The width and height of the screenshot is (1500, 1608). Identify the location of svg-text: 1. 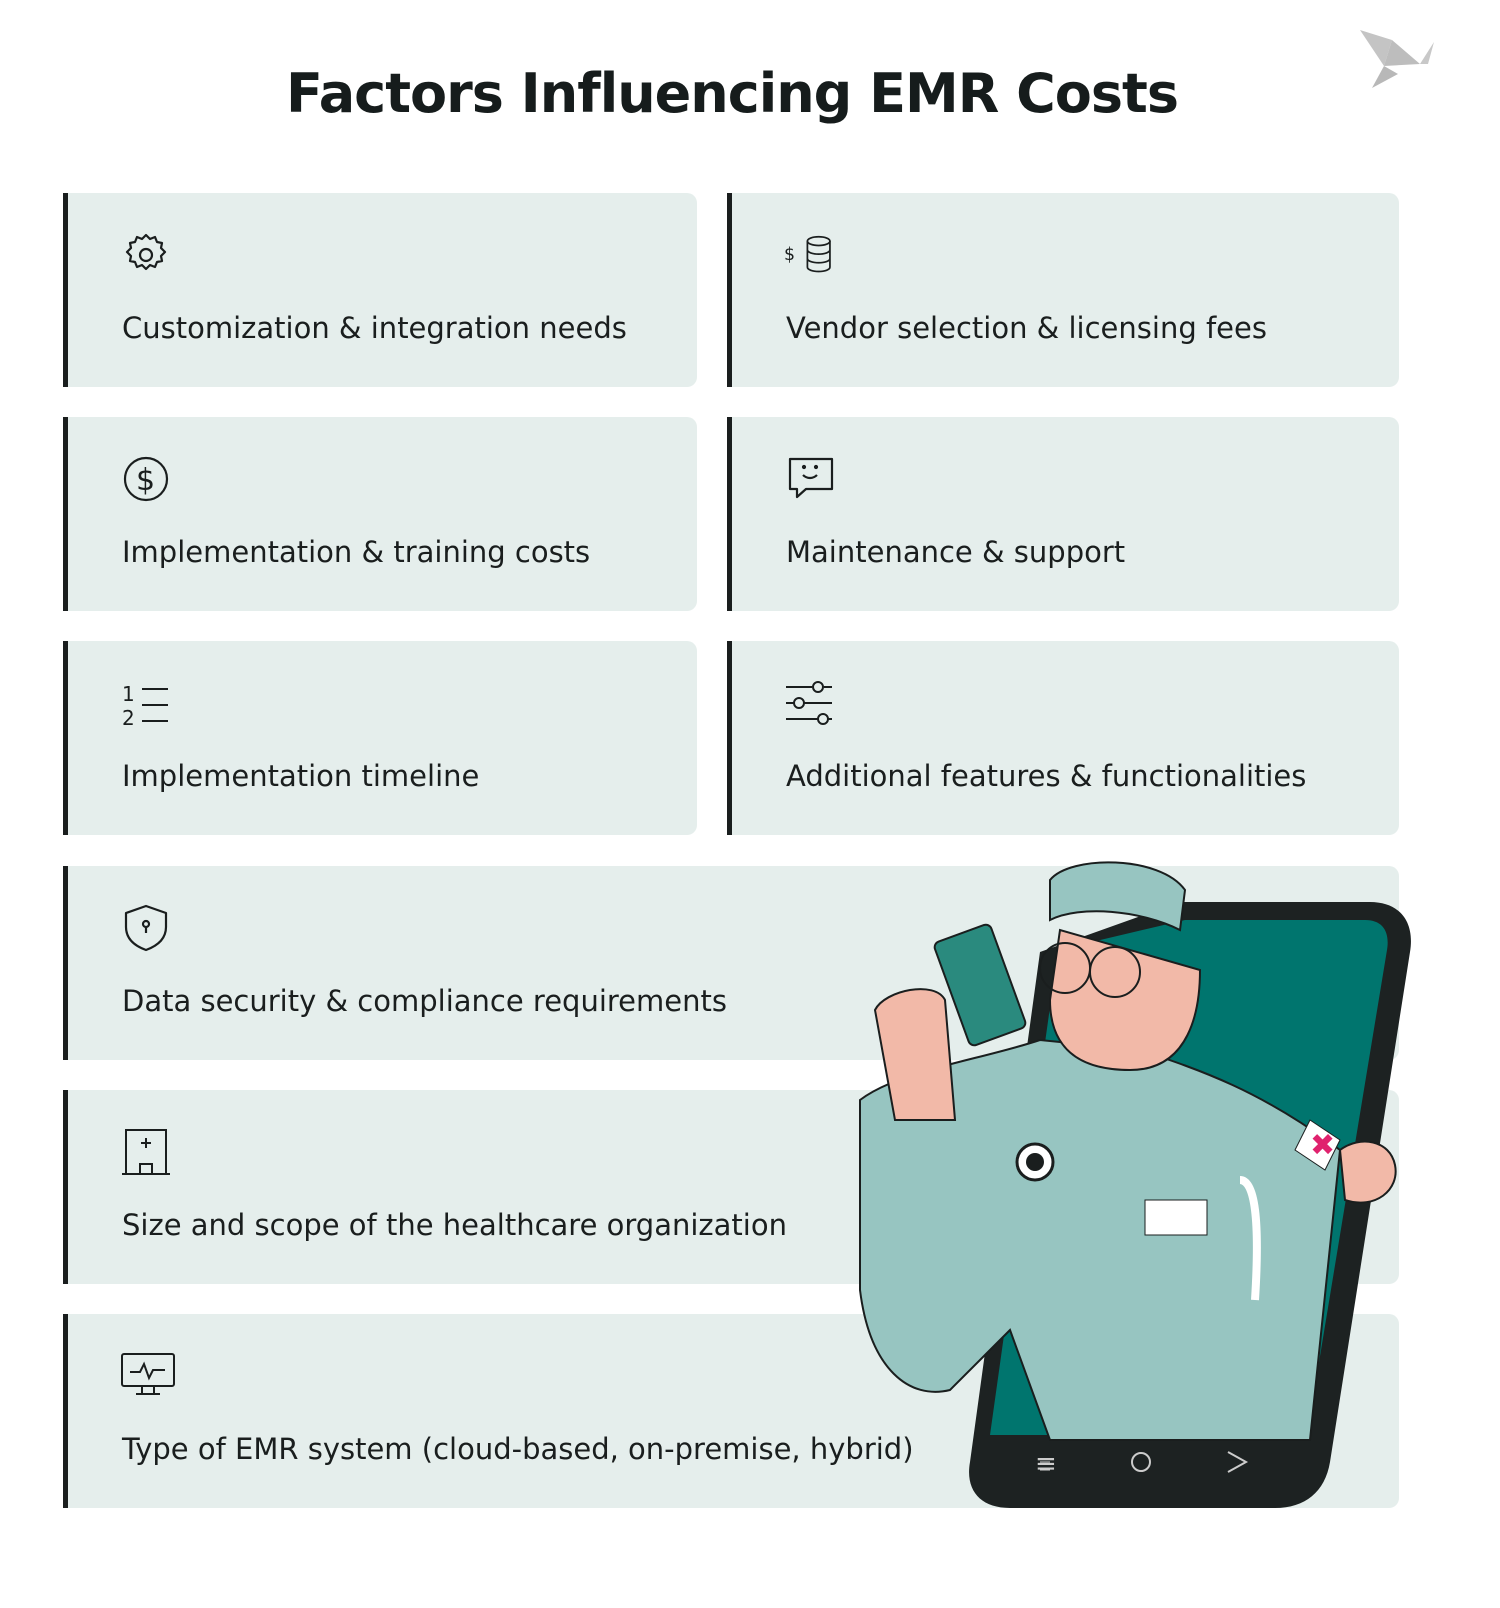
(128, 694).